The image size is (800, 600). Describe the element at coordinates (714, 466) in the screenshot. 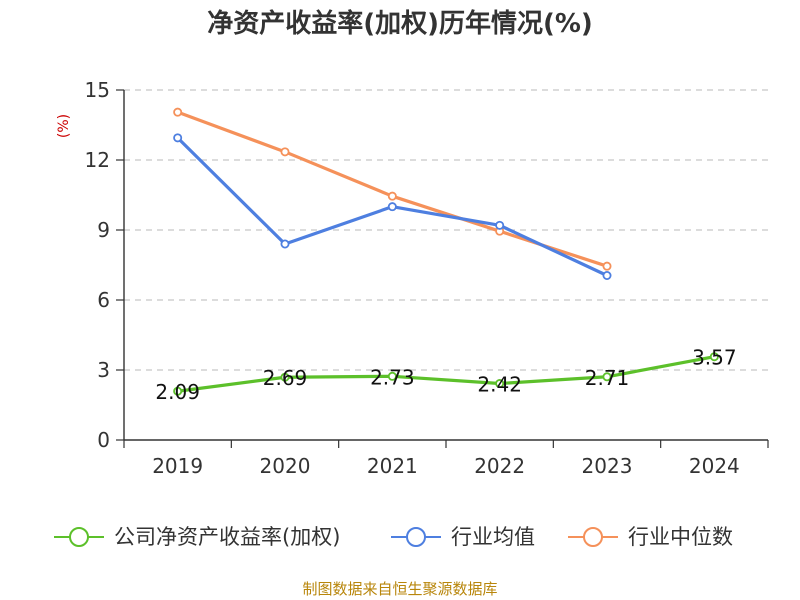

I see `x-tick-label: 2024` at that location.